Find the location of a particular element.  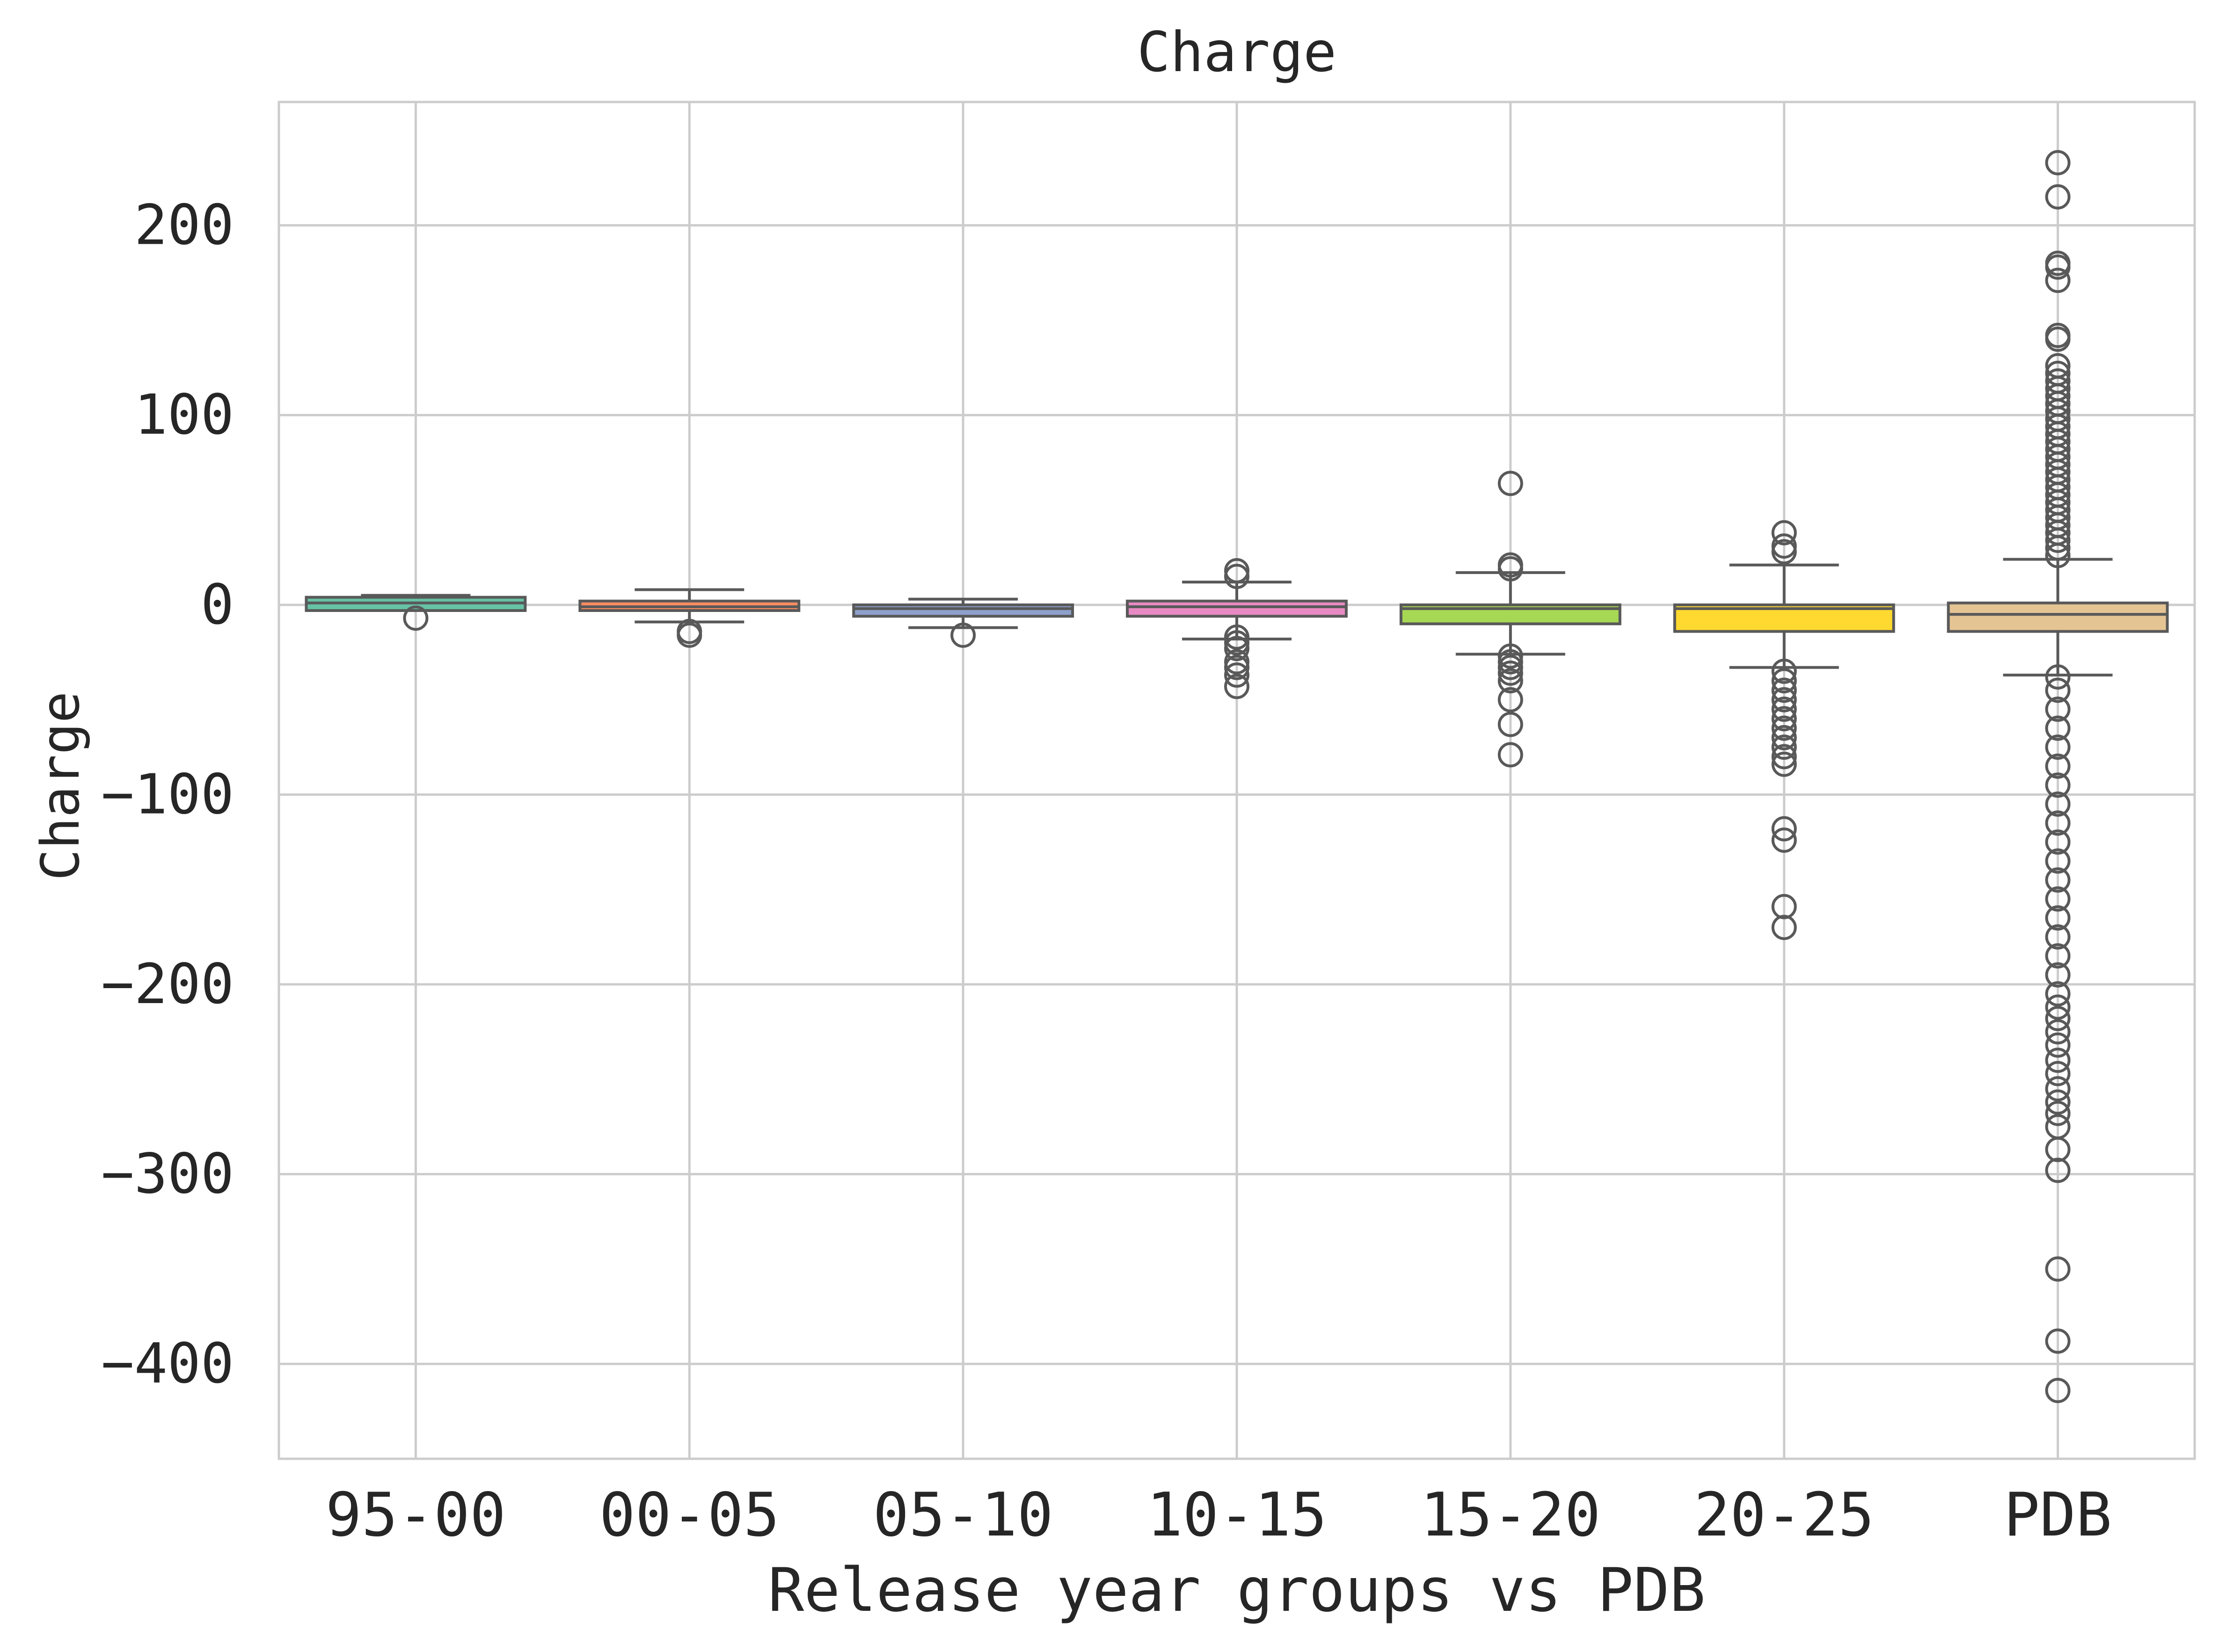

y-axis-label: Charge is located at coordinates (60, 786).